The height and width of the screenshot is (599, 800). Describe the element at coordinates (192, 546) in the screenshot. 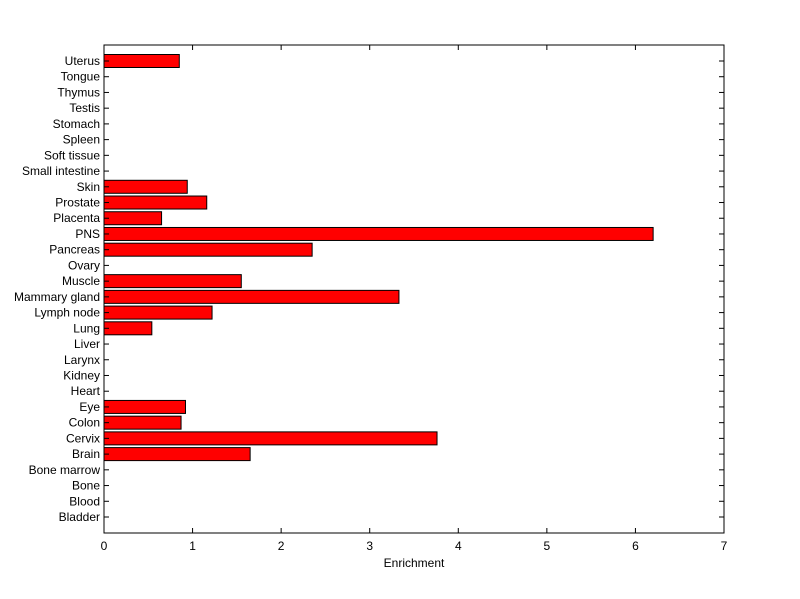

I see `x-tick-label: 1` at that location.